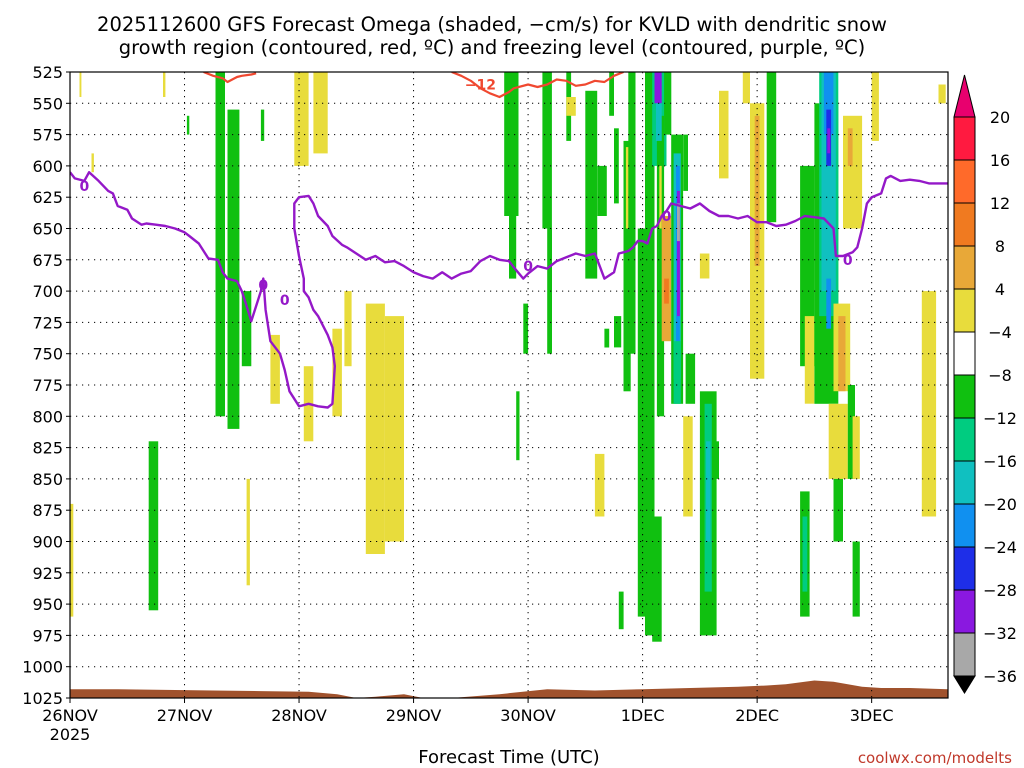 Image resolution: width=1024 pixels, height=768 pixels. What do you see at coordinates (47, 416) in the screenshot?
I see `y-tick-label-800: 800` at bounding box center [47, 416].